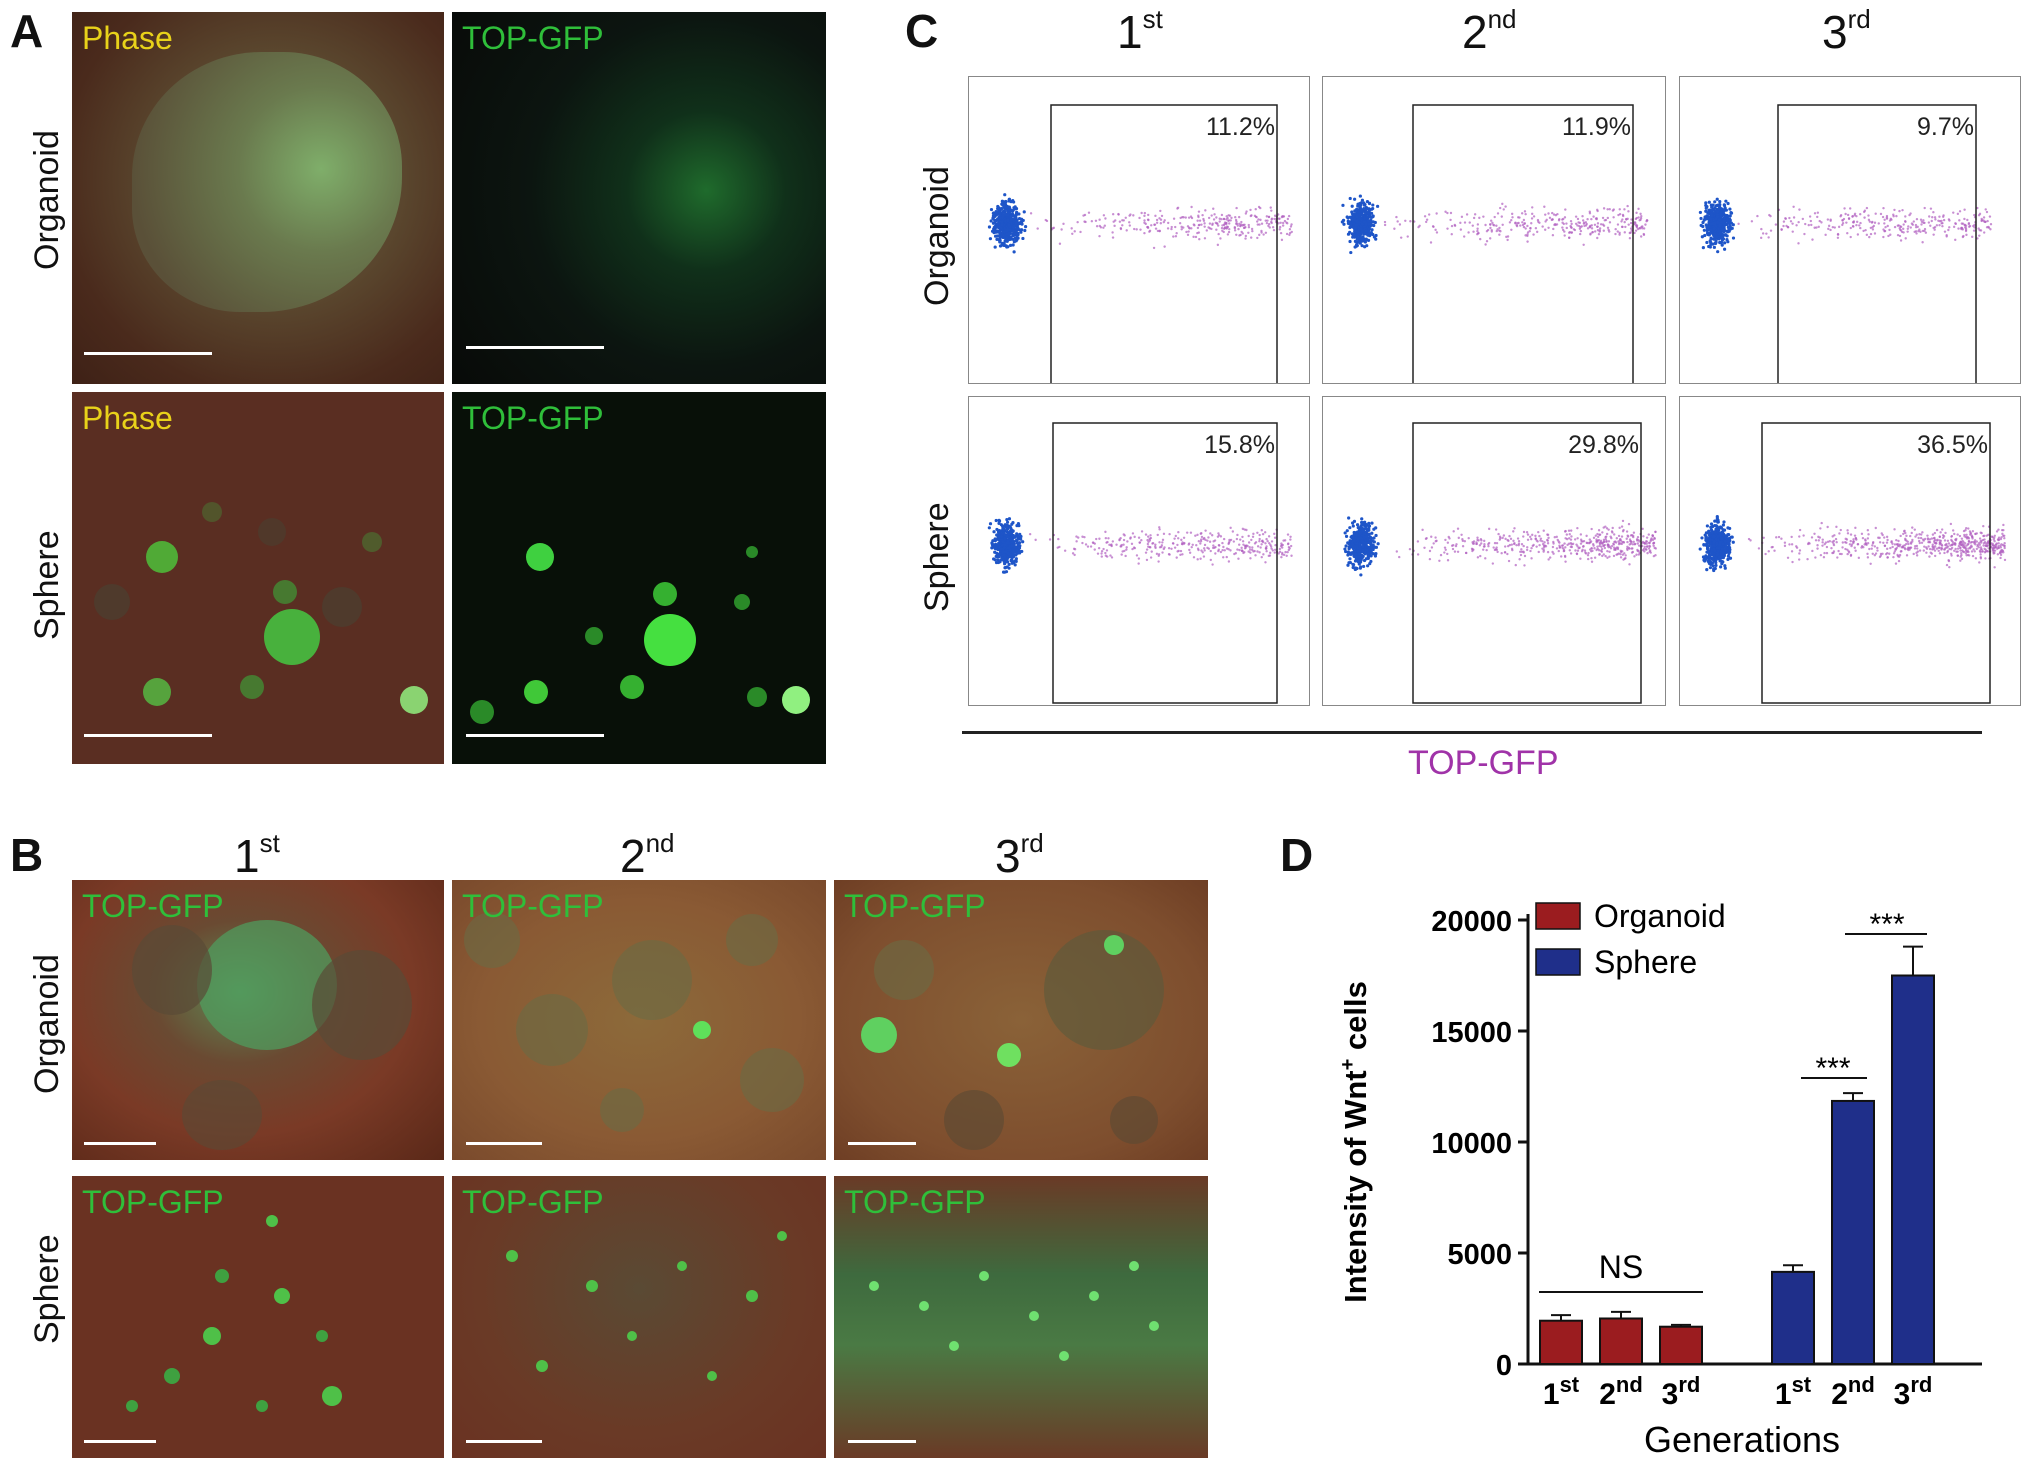 The image size is (2031, 1468). I want to click on sphere-gfp-spots, so click(640, 633).